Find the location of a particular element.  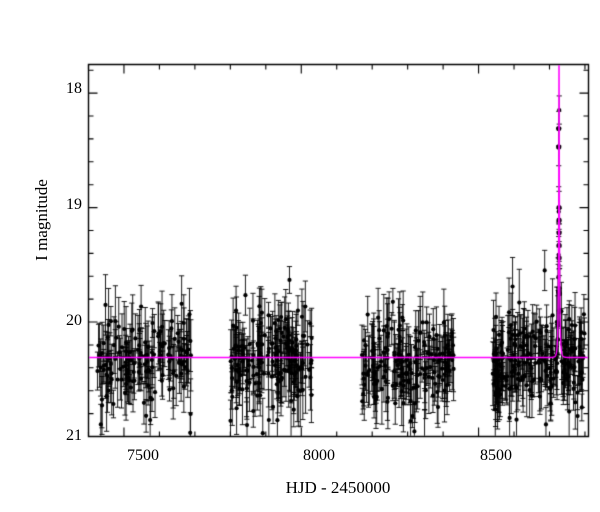

y-tick-label-19: 19 is located at coordinates (74, 204).